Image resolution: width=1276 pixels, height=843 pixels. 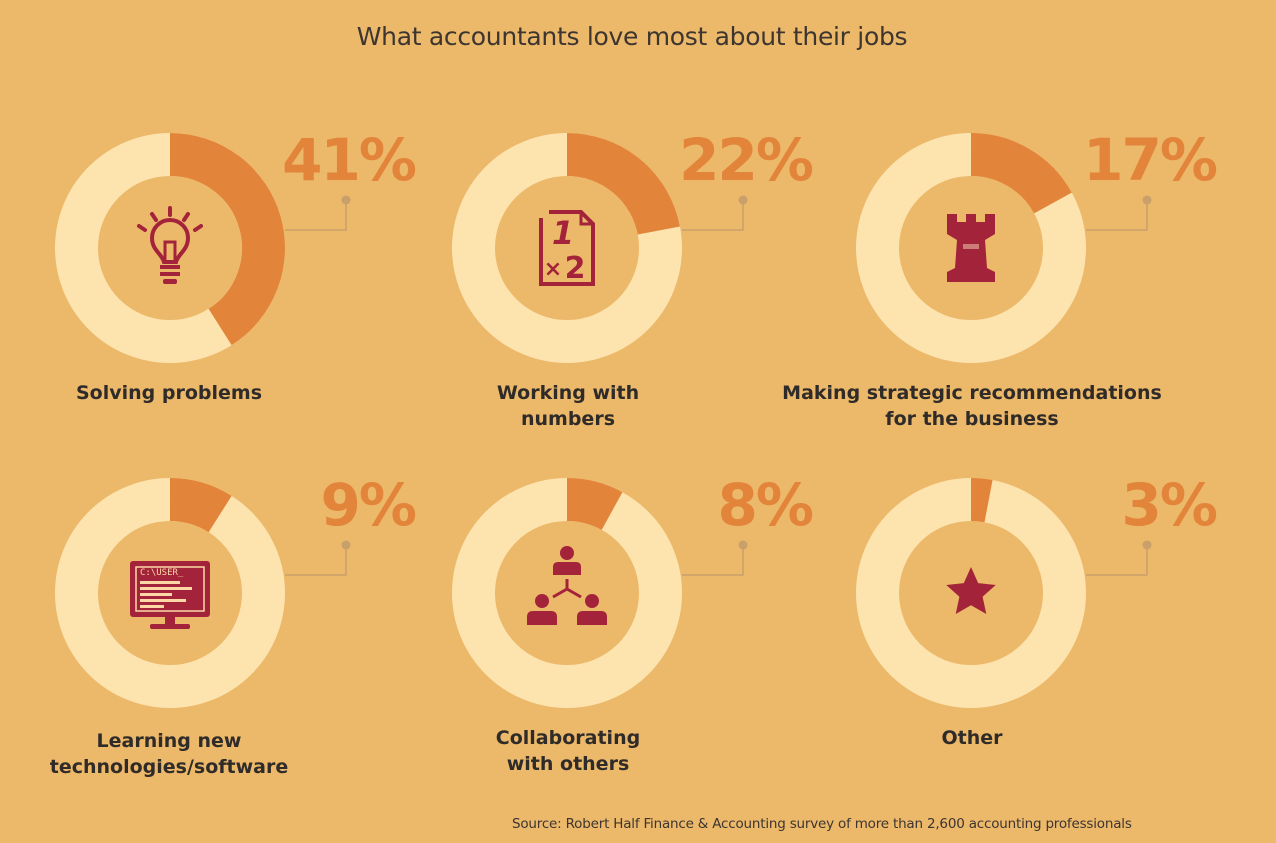 What do you see at coordinates (765, 505) in the screenshot?
I see `percentage-value: 8%` at bounding box center [765, 505].